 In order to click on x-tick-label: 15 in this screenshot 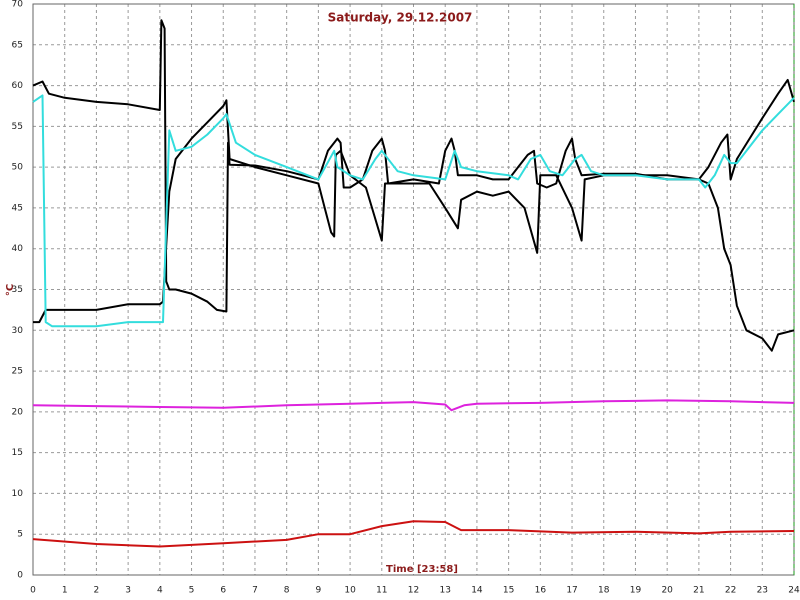, I will do `click(508, 591)`.